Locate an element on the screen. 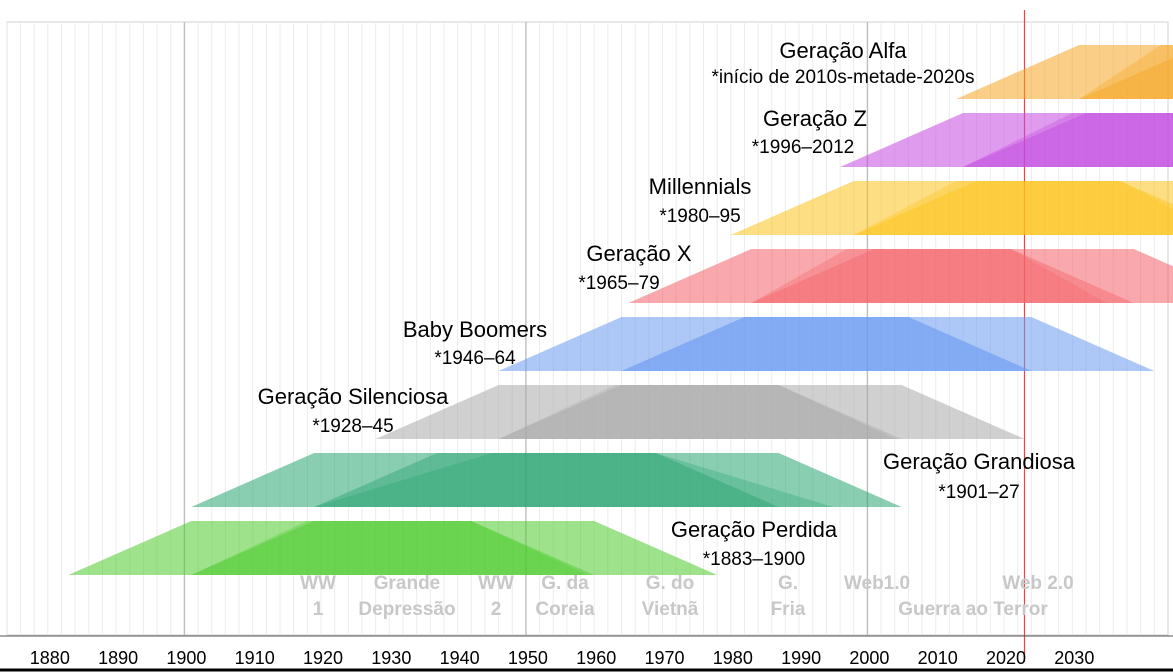 The width and height of the screenshot is (1173, 672). x-tick-label: 2030 is located at coordinates (1074, 658).